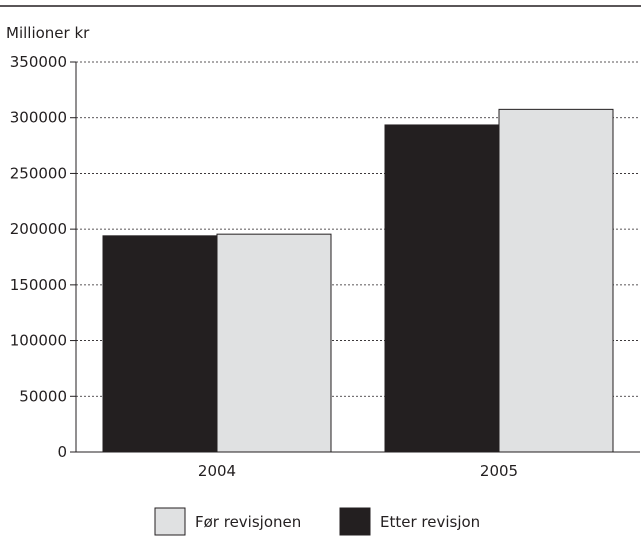 This screenshot has width=641, height=536. Describe the element at coordinates (38, 173) in the screenshot. I see `y-tick-label: 250000` at that location.